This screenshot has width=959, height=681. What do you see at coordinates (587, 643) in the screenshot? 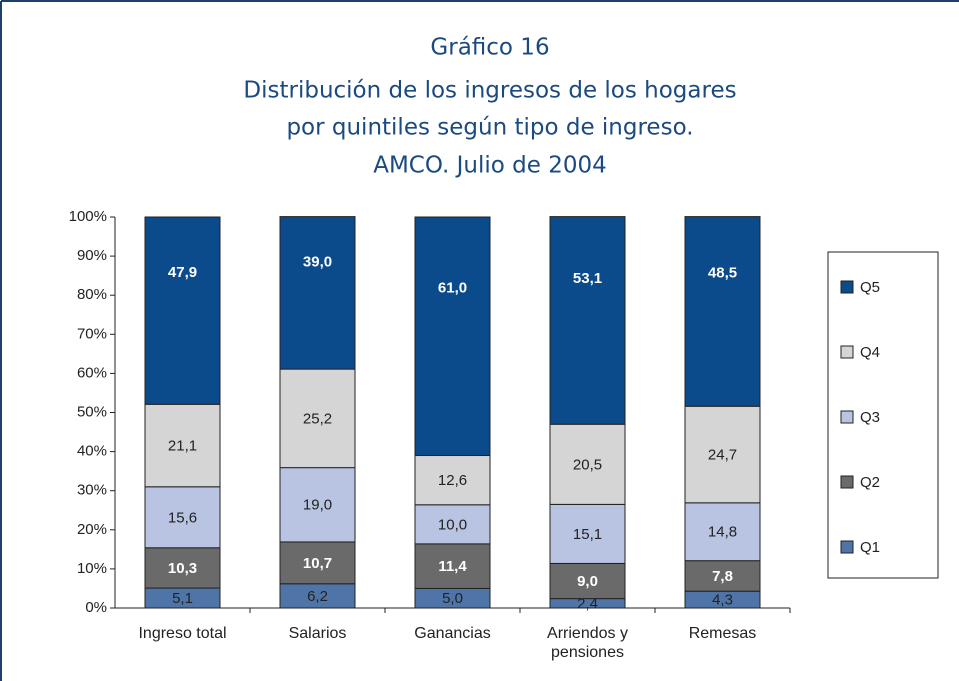
I see `x-tick-label: Arriendos y pensiones` at bounding box center [587, 643].